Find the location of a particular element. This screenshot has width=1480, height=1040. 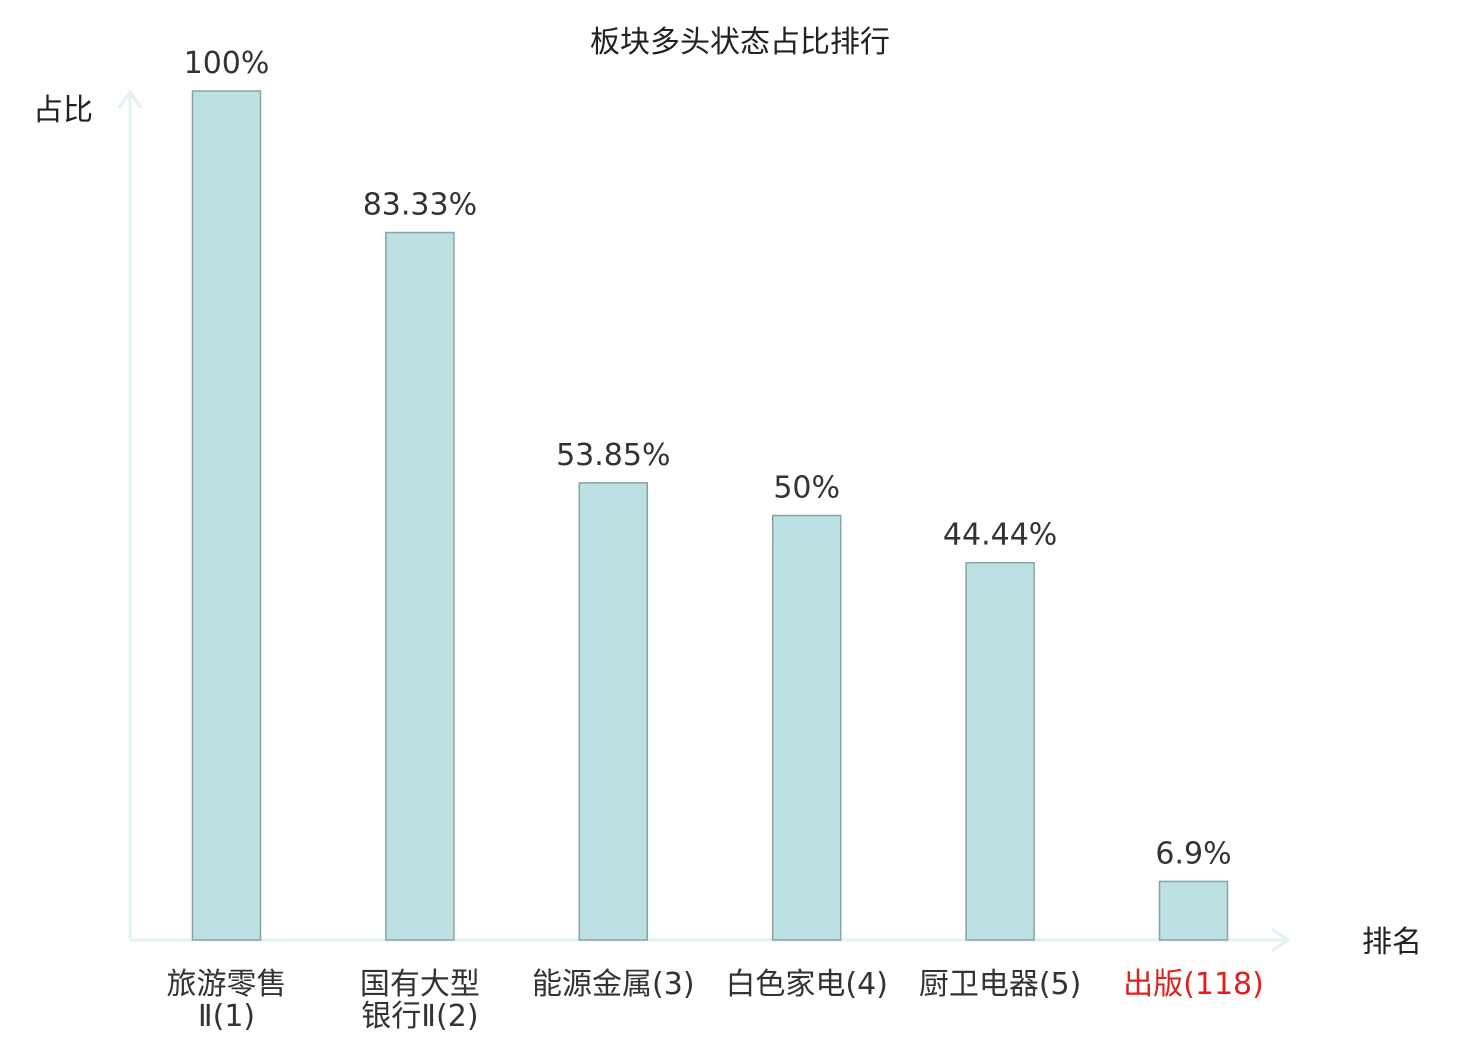

bar-value-label: 6.9% is located at coordinates (1193, 853).